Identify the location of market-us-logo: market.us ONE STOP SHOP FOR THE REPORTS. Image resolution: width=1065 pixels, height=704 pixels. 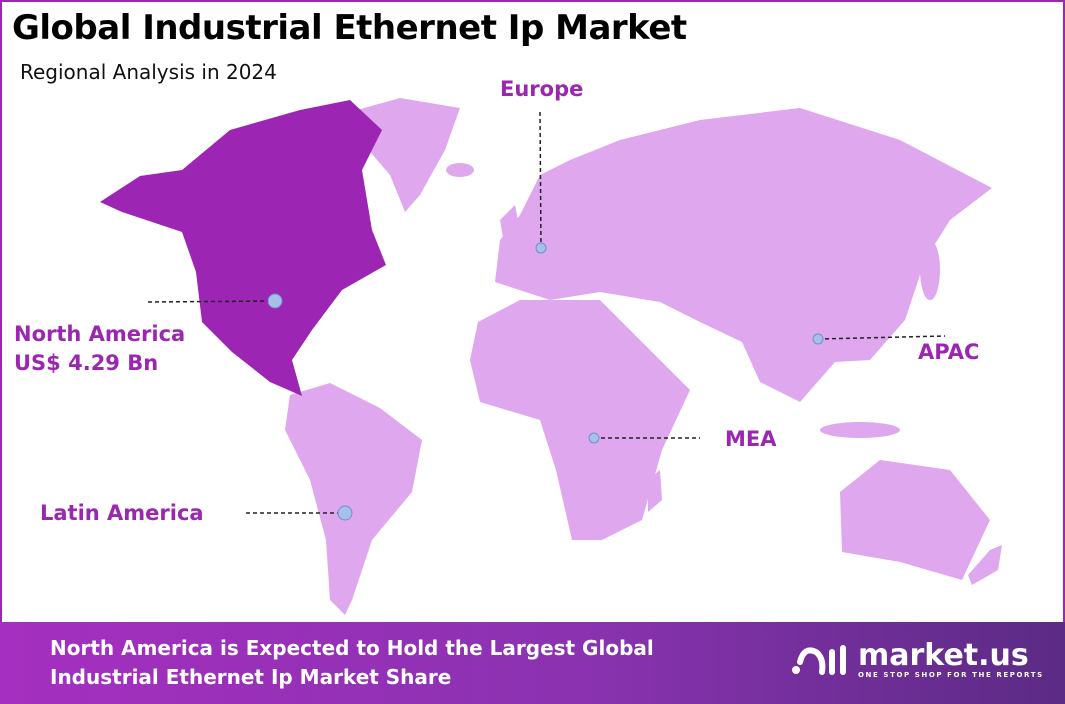
(917, 660).